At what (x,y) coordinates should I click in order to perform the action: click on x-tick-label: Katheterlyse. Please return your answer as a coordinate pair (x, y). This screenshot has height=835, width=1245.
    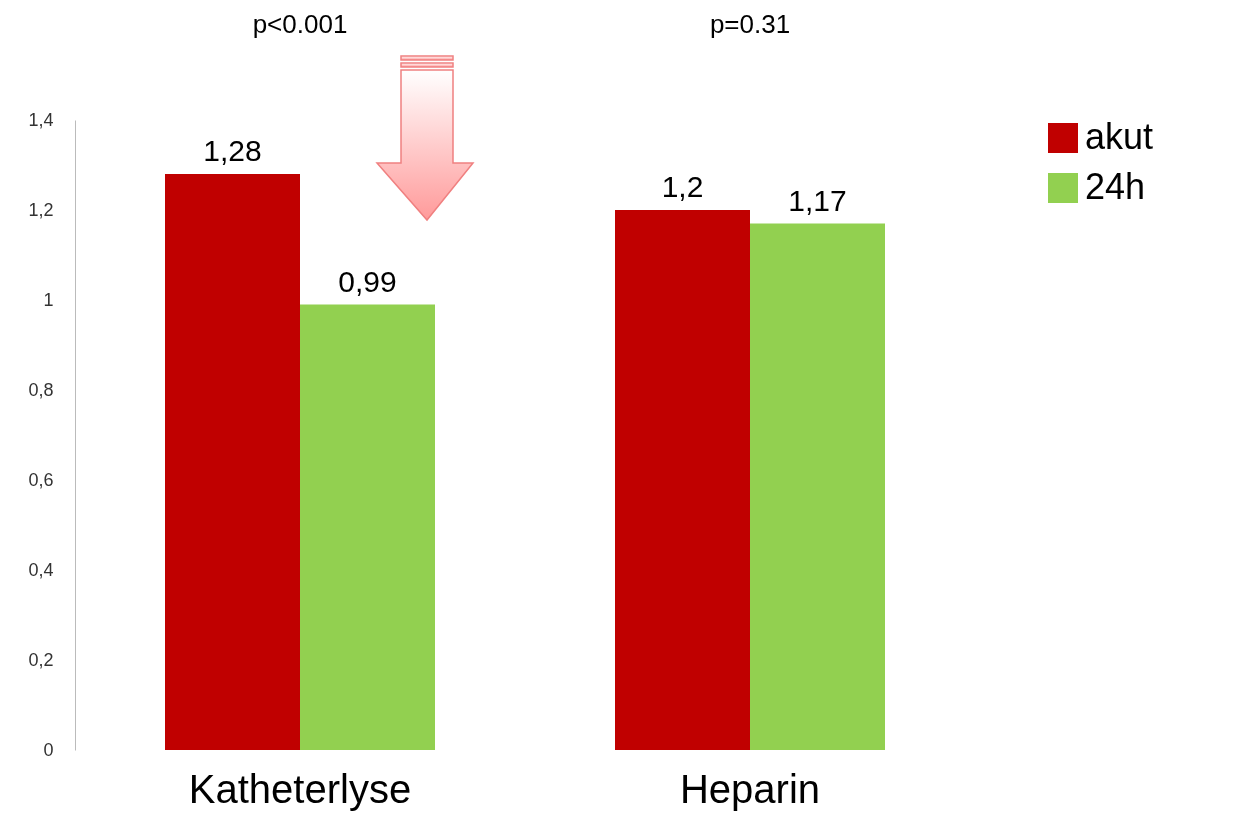
    Looking at the image, I should click on (300, 788).